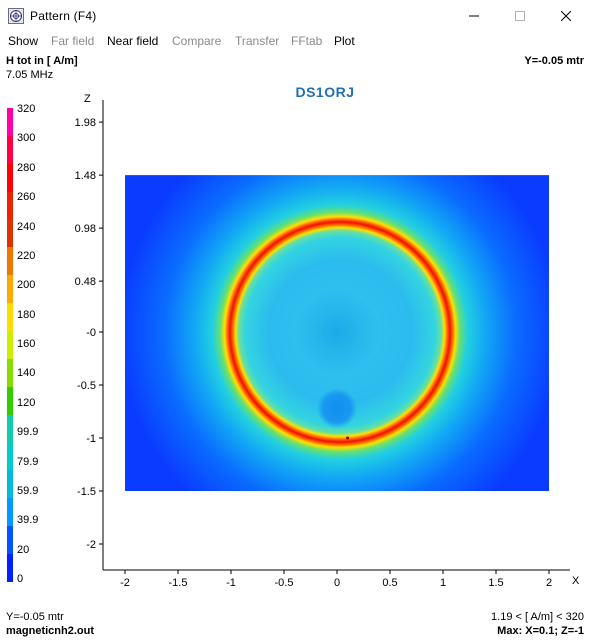 Image resolution: width=590 pixels, height=640 pixels. I want to click on footer-plane-label: Y=-0.05 mtr, so click(35, 617).